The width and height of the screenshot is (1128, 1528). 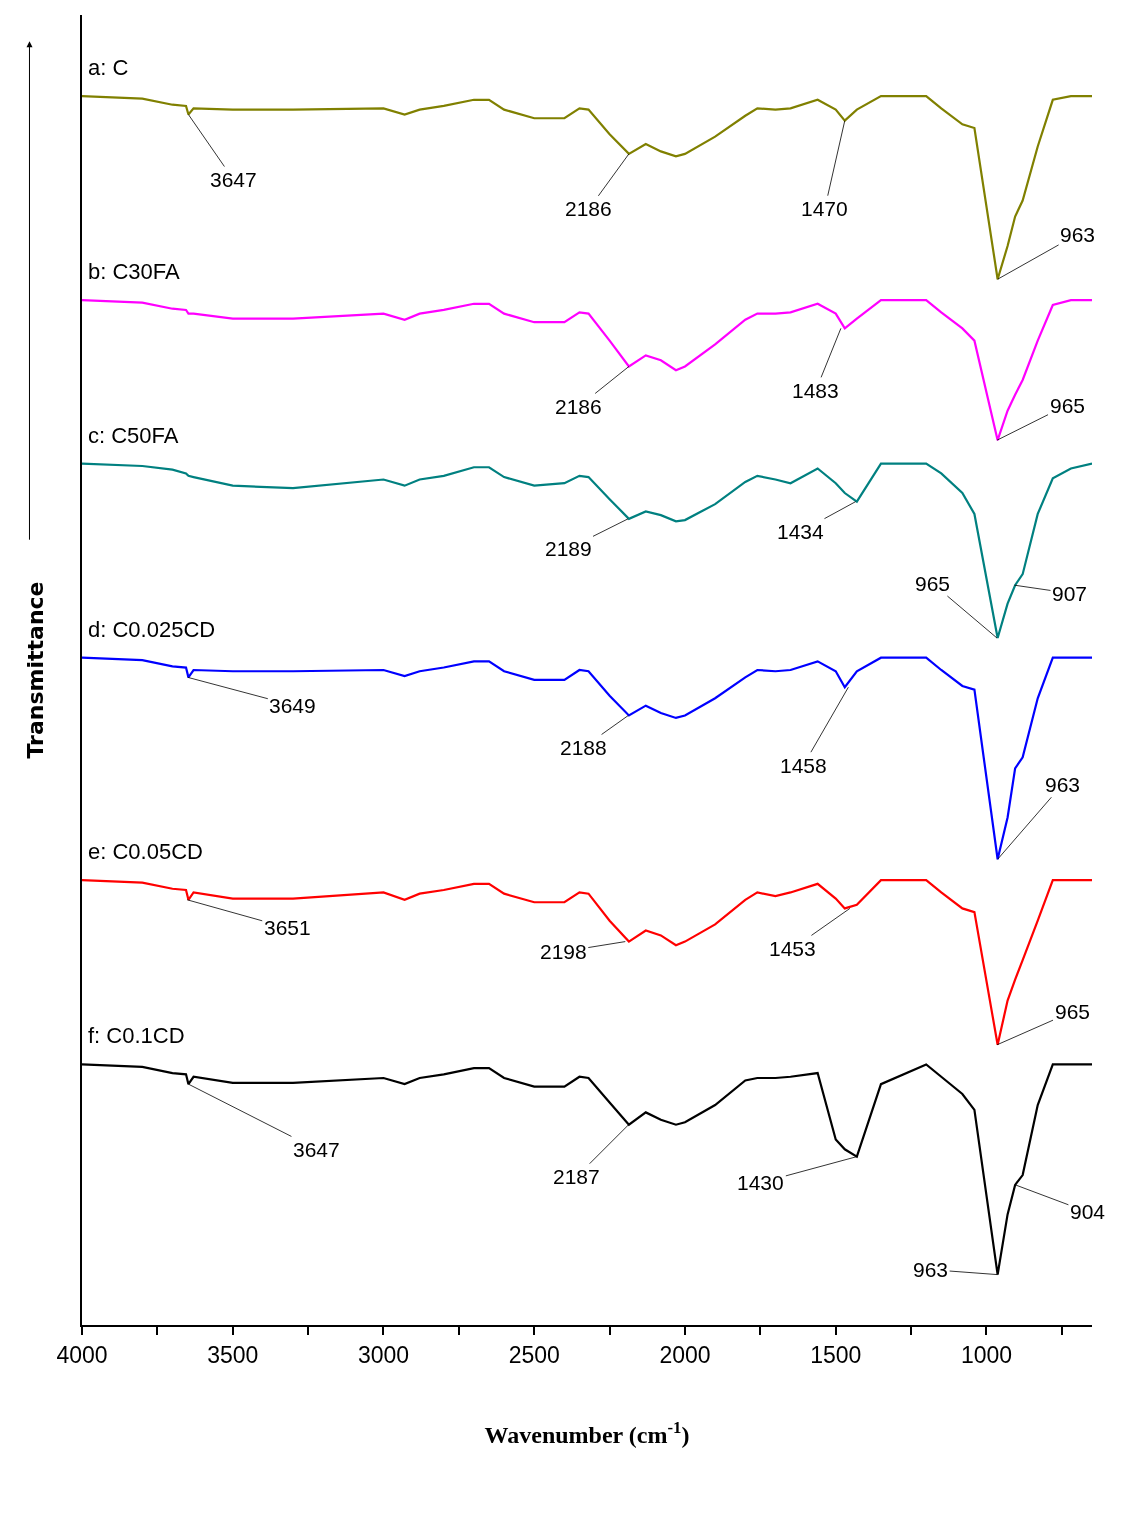 I want to click on annotation: 1483, so click(x=815, y=390).